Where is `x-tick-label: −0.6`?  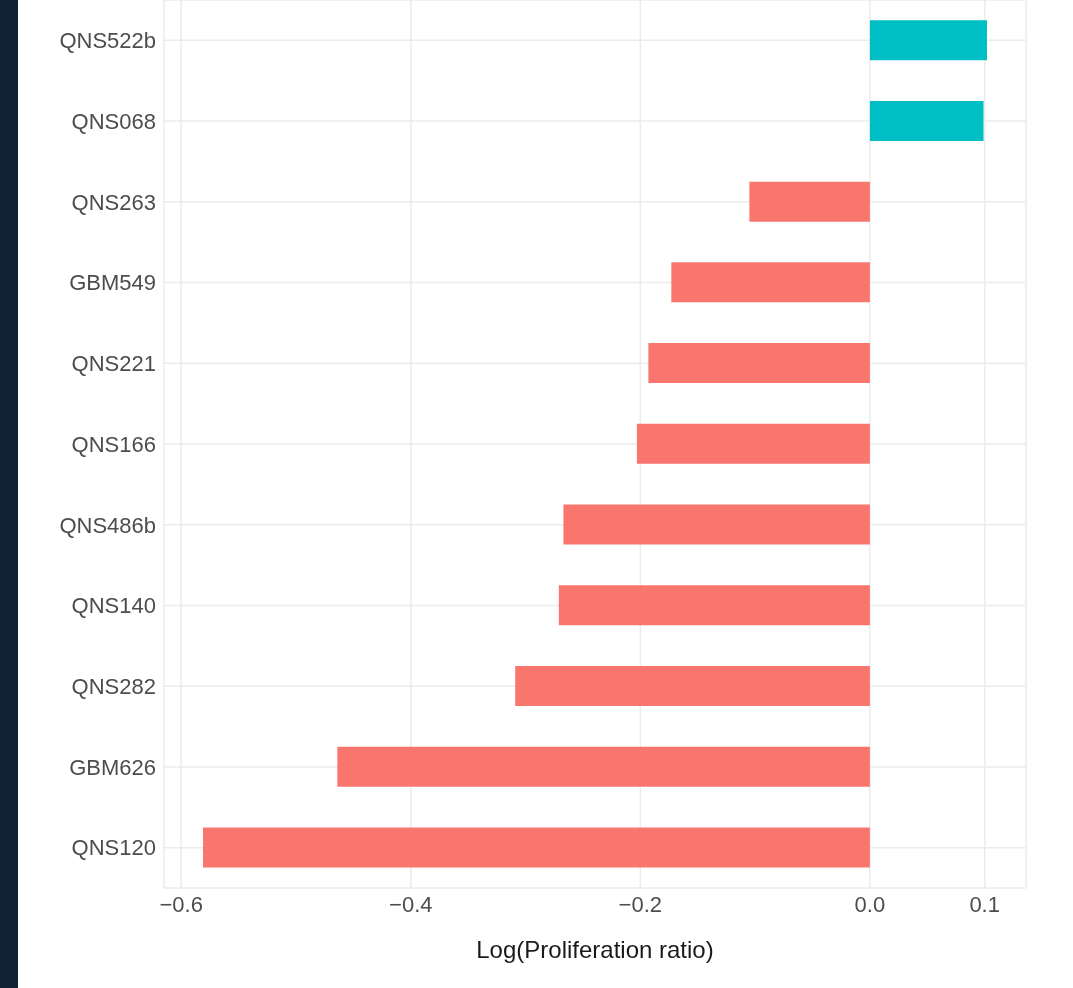 x-tick-label: −0.6 is located at coordinates (181, 904).